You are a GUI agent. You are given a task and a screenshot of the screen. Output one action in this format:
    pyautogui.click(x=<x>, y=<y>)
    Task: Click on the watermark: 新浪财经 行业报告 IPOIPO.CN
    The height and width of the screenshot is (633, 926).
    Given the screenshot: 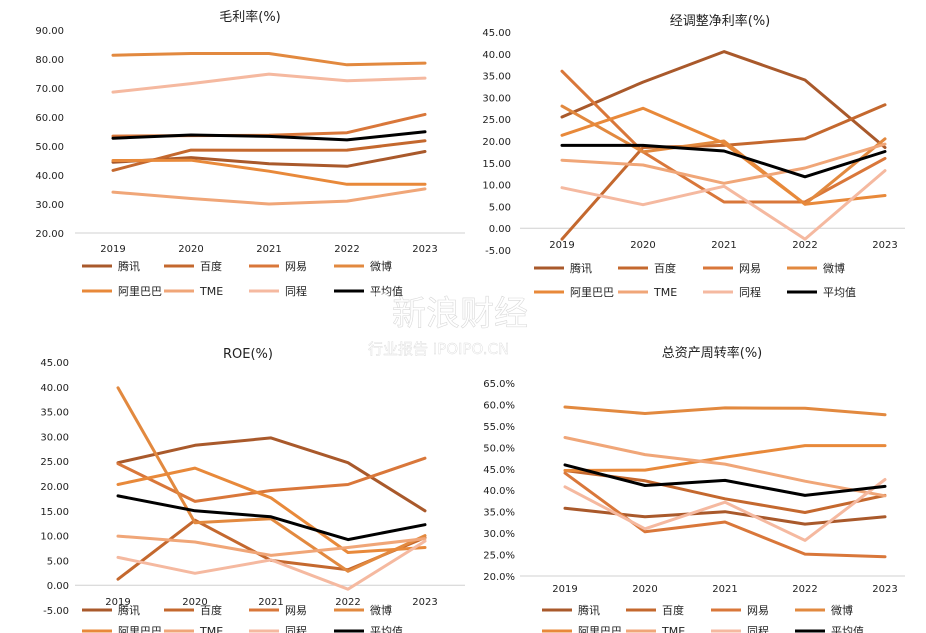 What is the action you would take?
    pyautogui.click(x=441, y=325)
    